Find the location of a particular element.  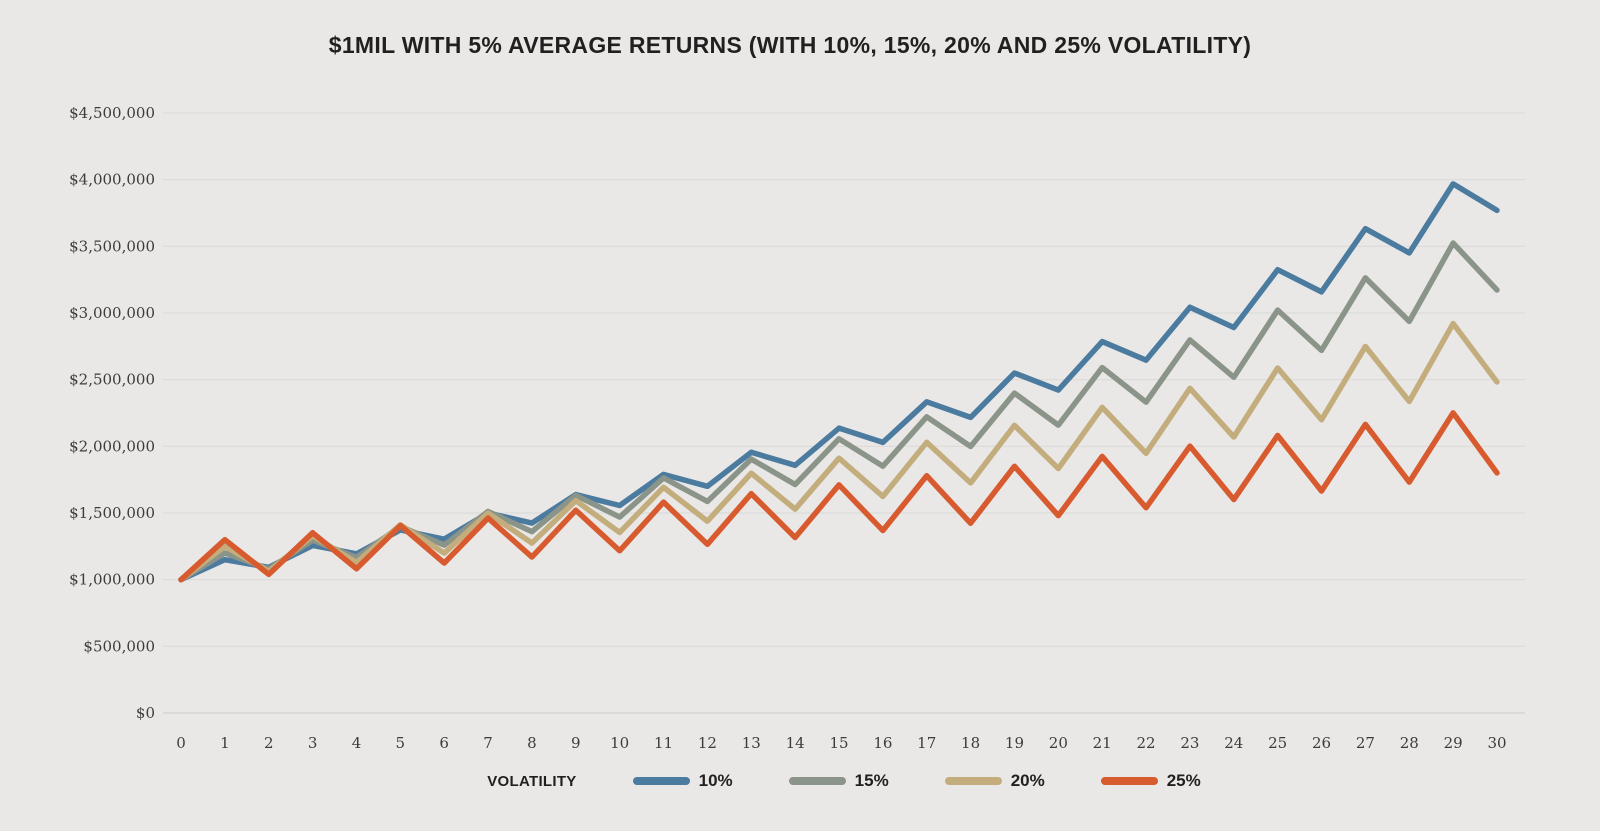

legend-item-15pct: 15% is located at coordinates (838, 781).